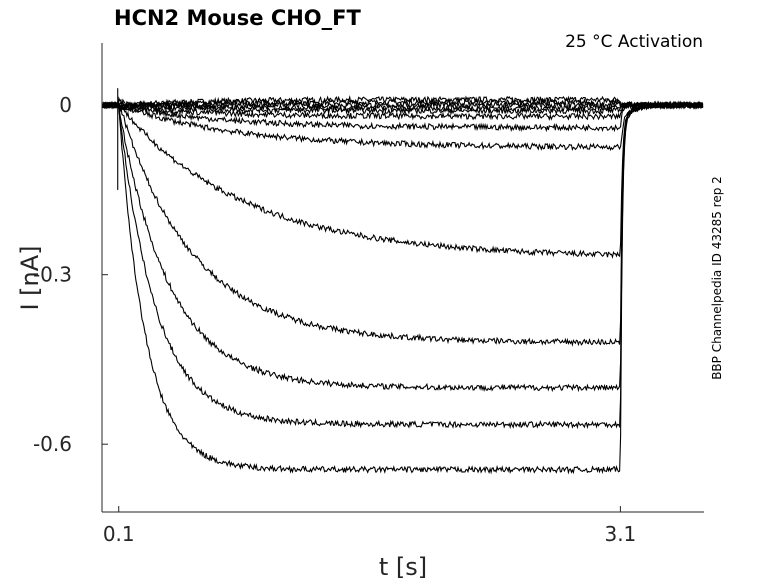  I want to click on y-axis-label: I [nA], so click(30, 277).